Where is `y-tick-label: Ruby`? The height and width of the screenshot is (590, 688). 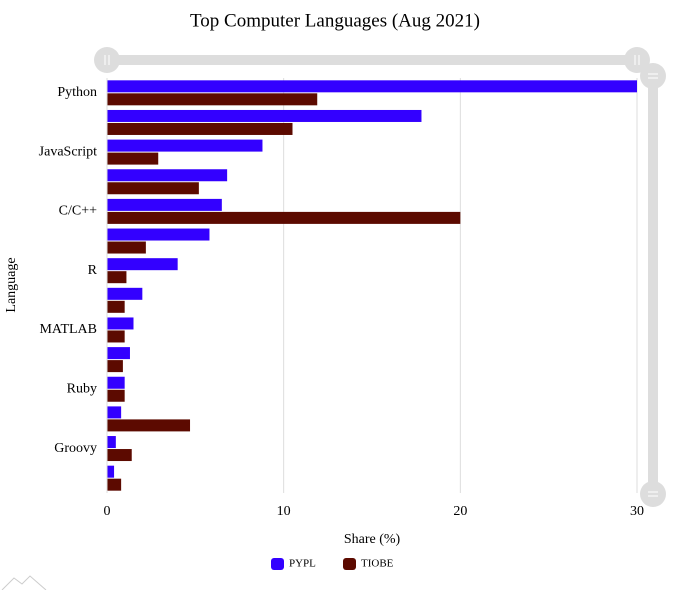
y-tick-label: Ruby is located at coordinates (82, 388).